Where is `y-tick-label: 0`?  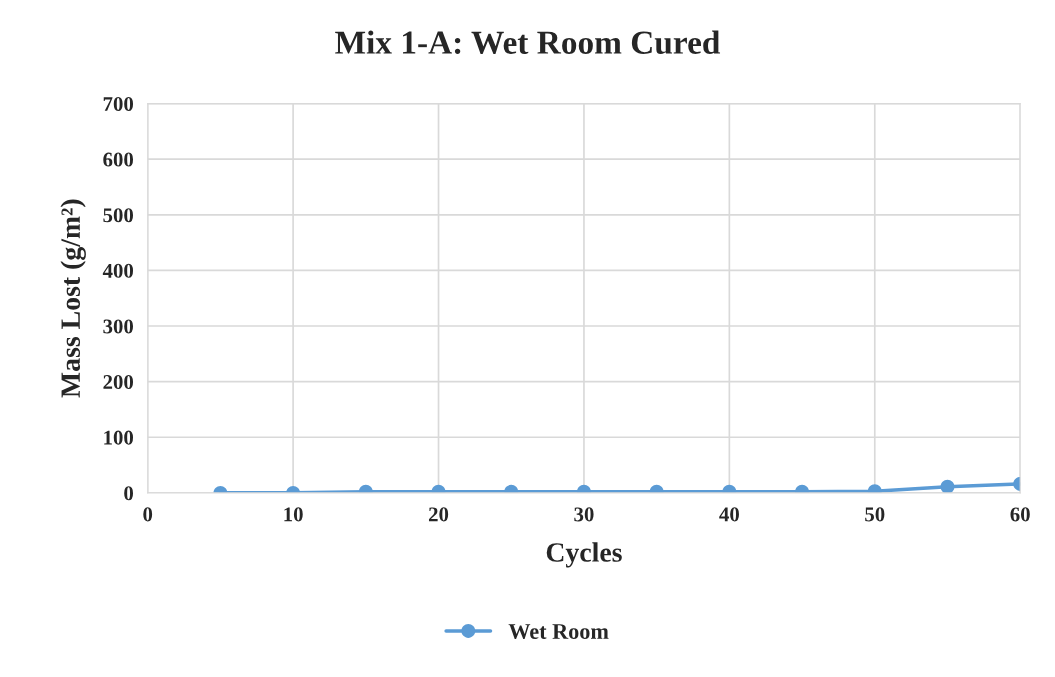 y-tick-label: 0 is located at coordinates (129, 493).